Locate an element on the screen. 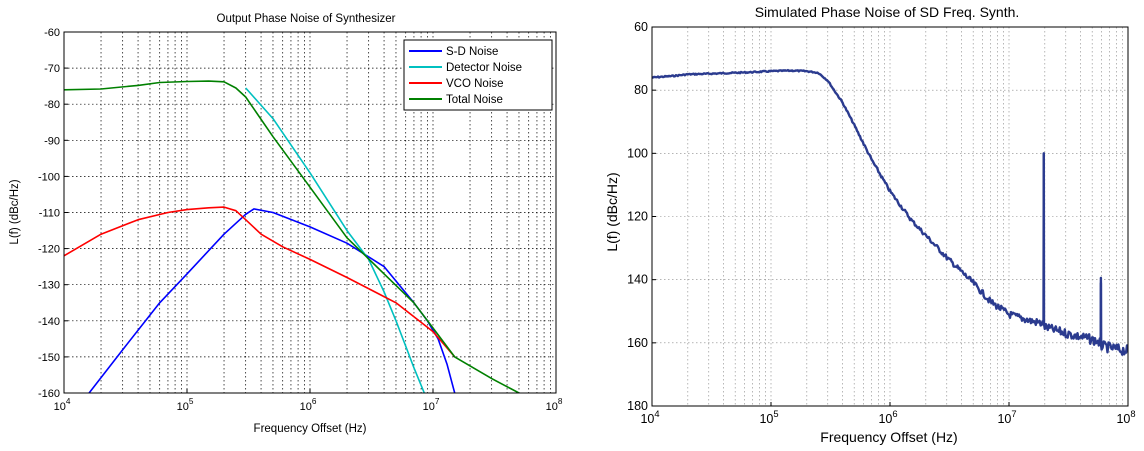 The width and height of the screenshot is (1144, 451). y-tick-label: 180 is located at coordinates (637, 406).